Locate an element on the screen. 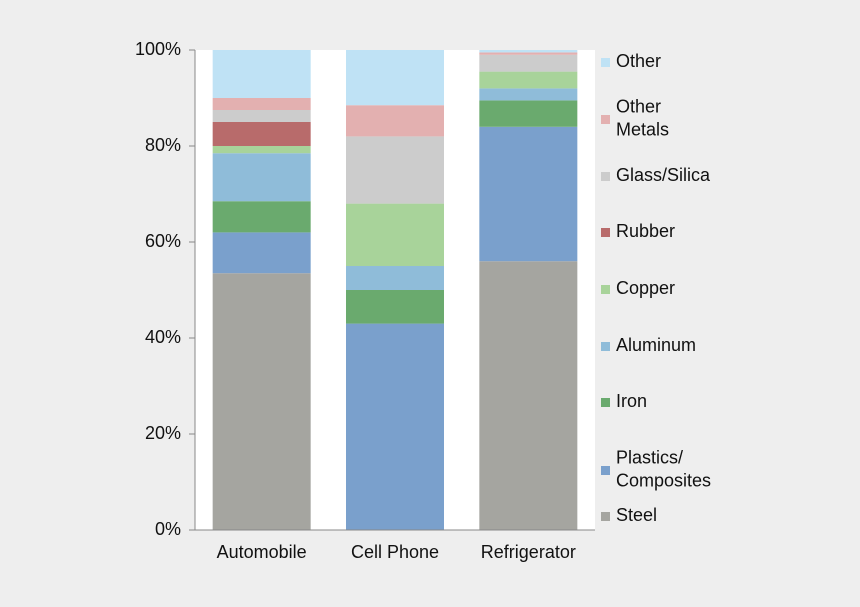  legend-label: Copper is located at coordinates (645, 288).